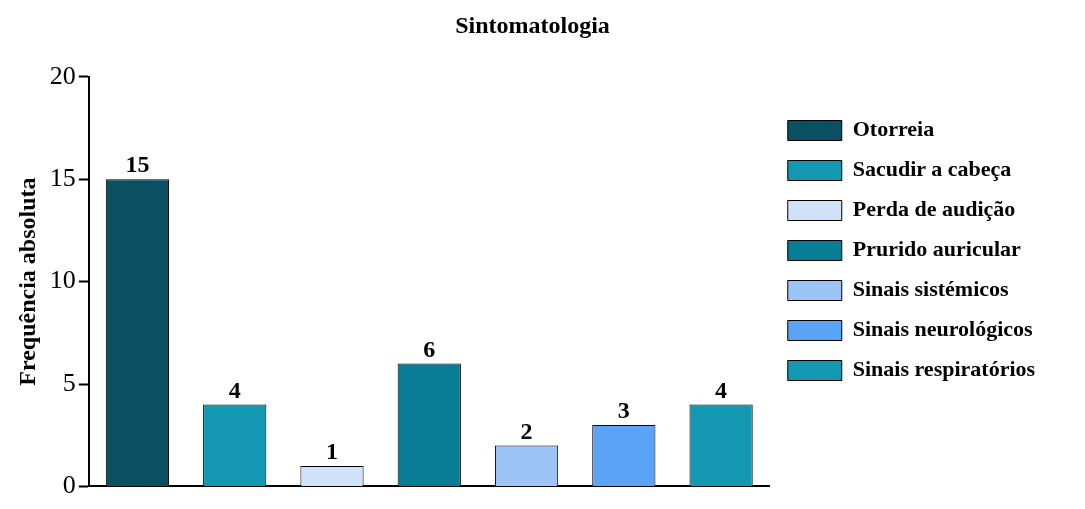 The image size is (1085, 509). What do you see at coordinates (429, 348) in the screenshot?
I see `data-label: 6` at bounding box center [429, 348].